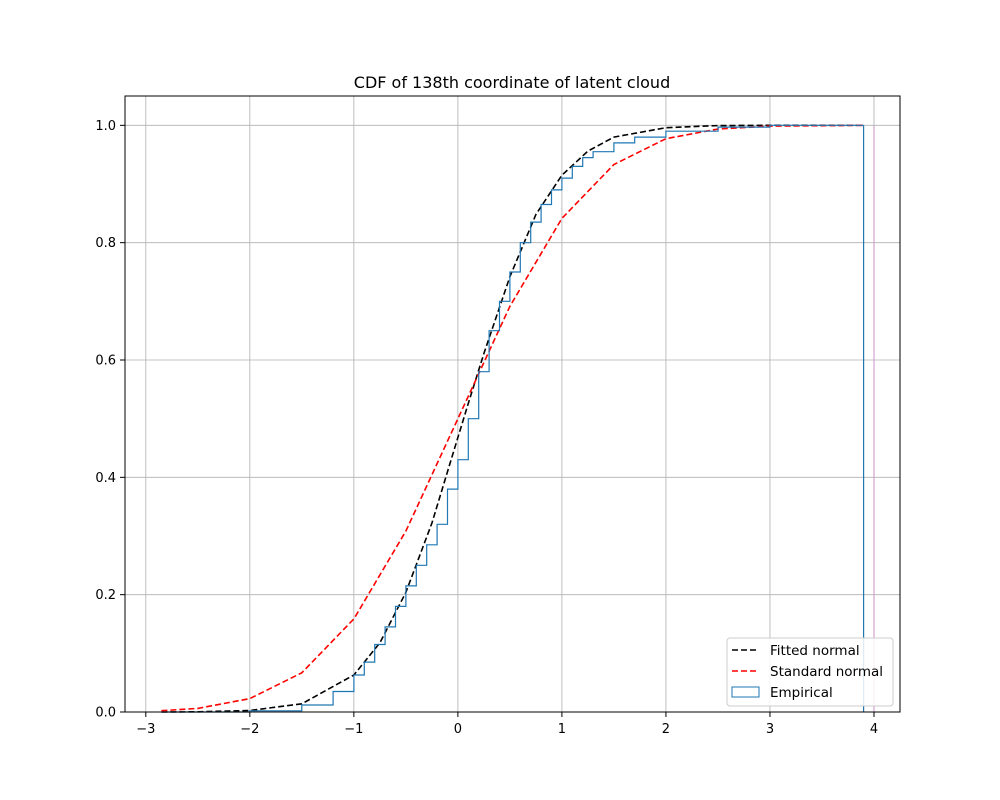  What do you see at coordinates (105, 243) in the screenshot?
I see `y-tick-label: 0.8` at bounding box center [105, 243].